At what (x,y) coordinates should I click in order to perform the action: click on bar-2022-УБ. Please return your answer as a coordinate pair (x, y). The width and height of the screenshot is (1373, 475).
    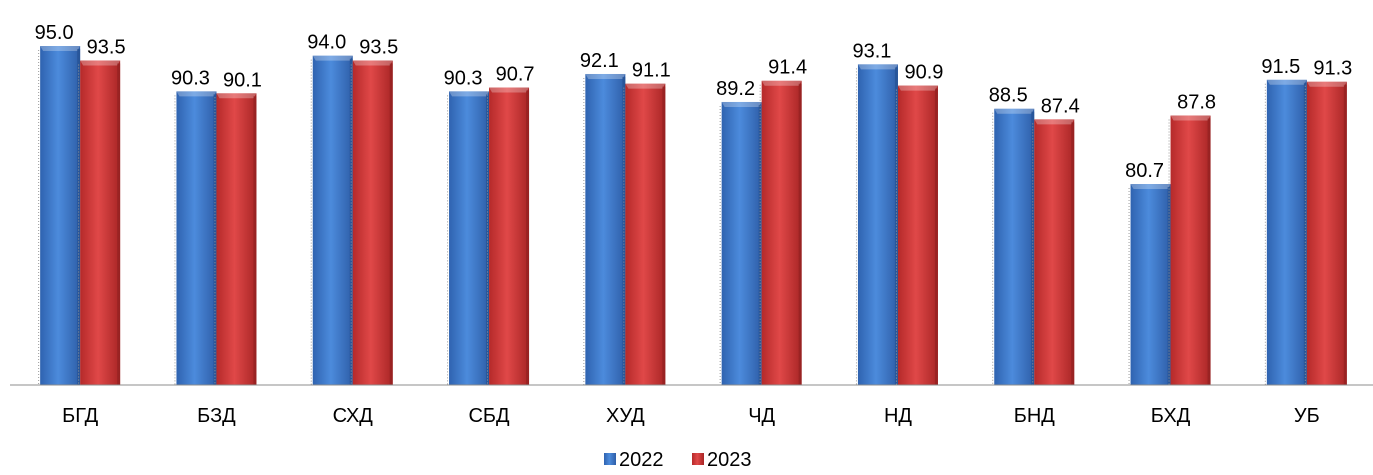
    Looking at the image, I should click on (1286, 232).